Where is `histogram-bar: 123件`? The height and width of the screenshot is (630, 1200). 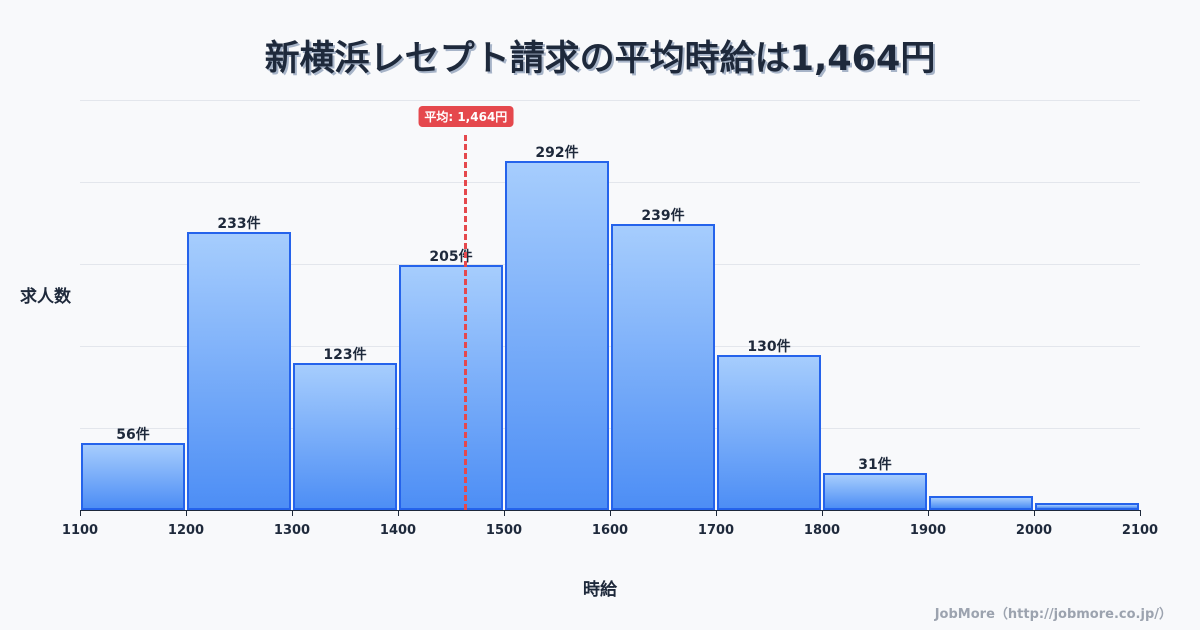
histogram-bar: 123件 is located at coordinates (345, 428).